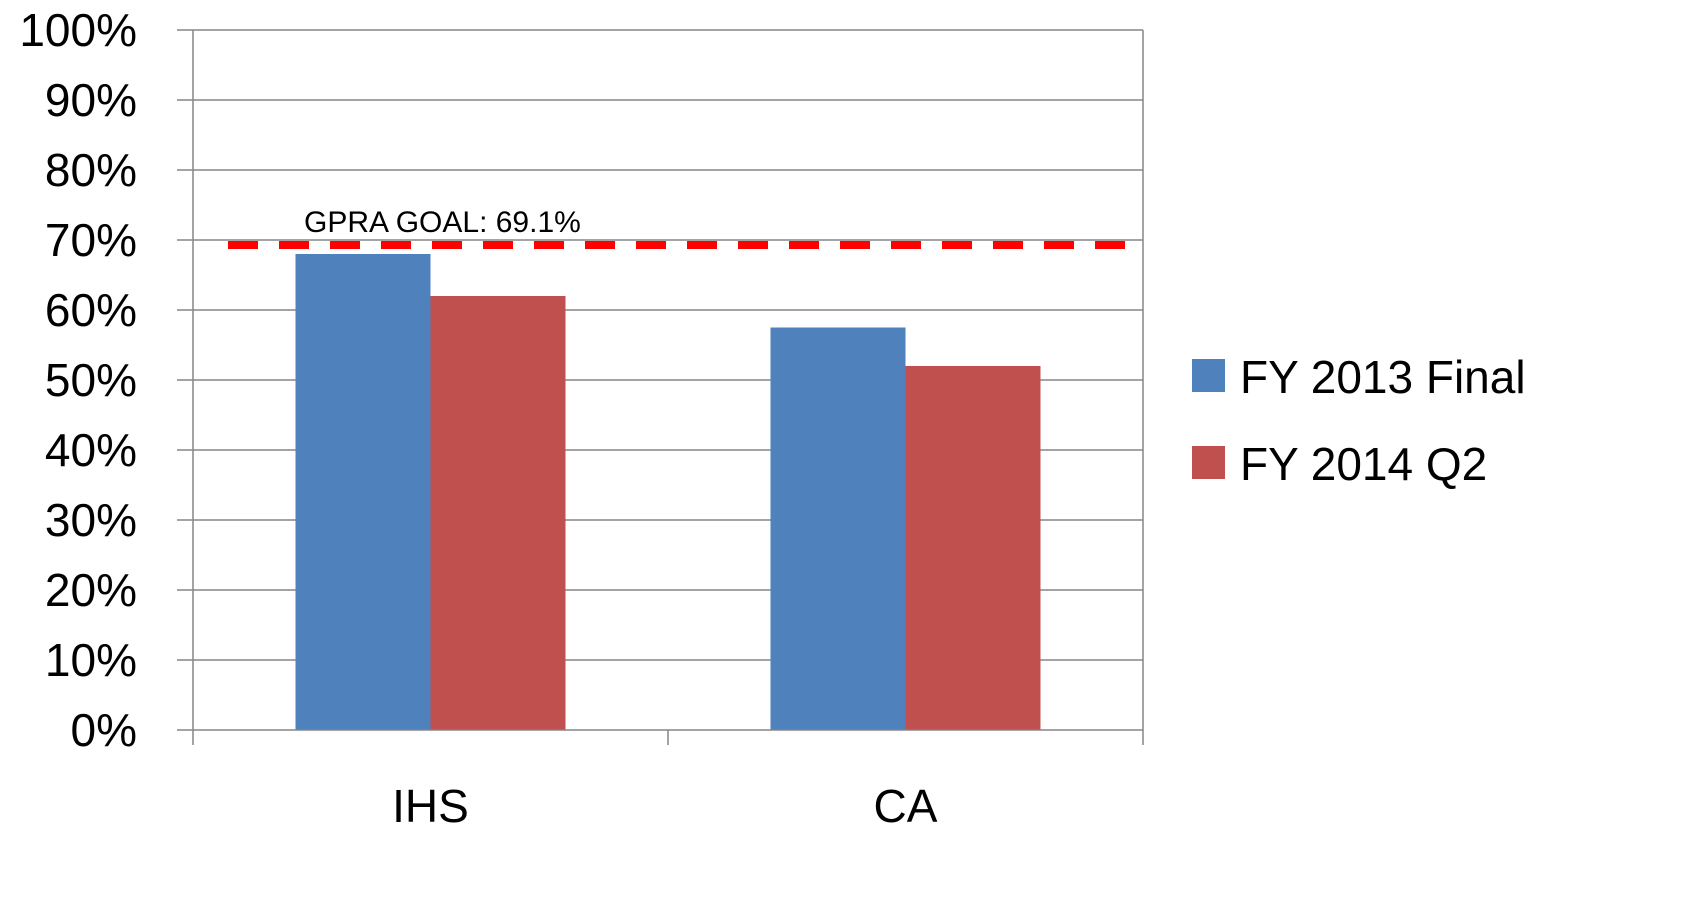  I want to click on reference-line-group: GPRA GOAL: 69.1%, so click(680, 227).